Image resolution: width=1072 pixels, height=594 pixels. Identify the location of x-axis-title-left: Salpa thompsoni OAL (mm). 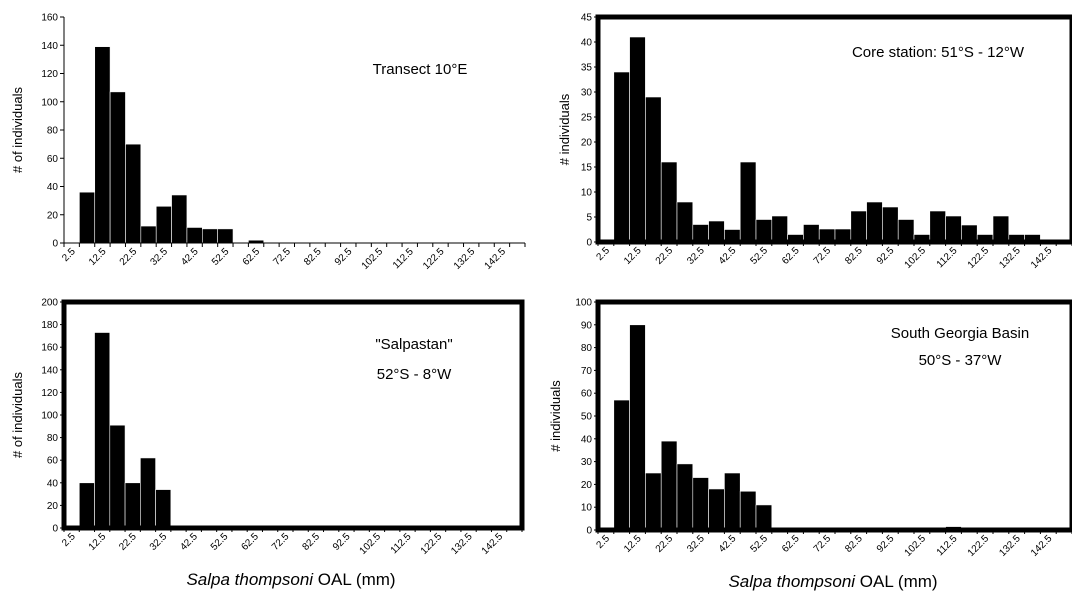
(290, 579).